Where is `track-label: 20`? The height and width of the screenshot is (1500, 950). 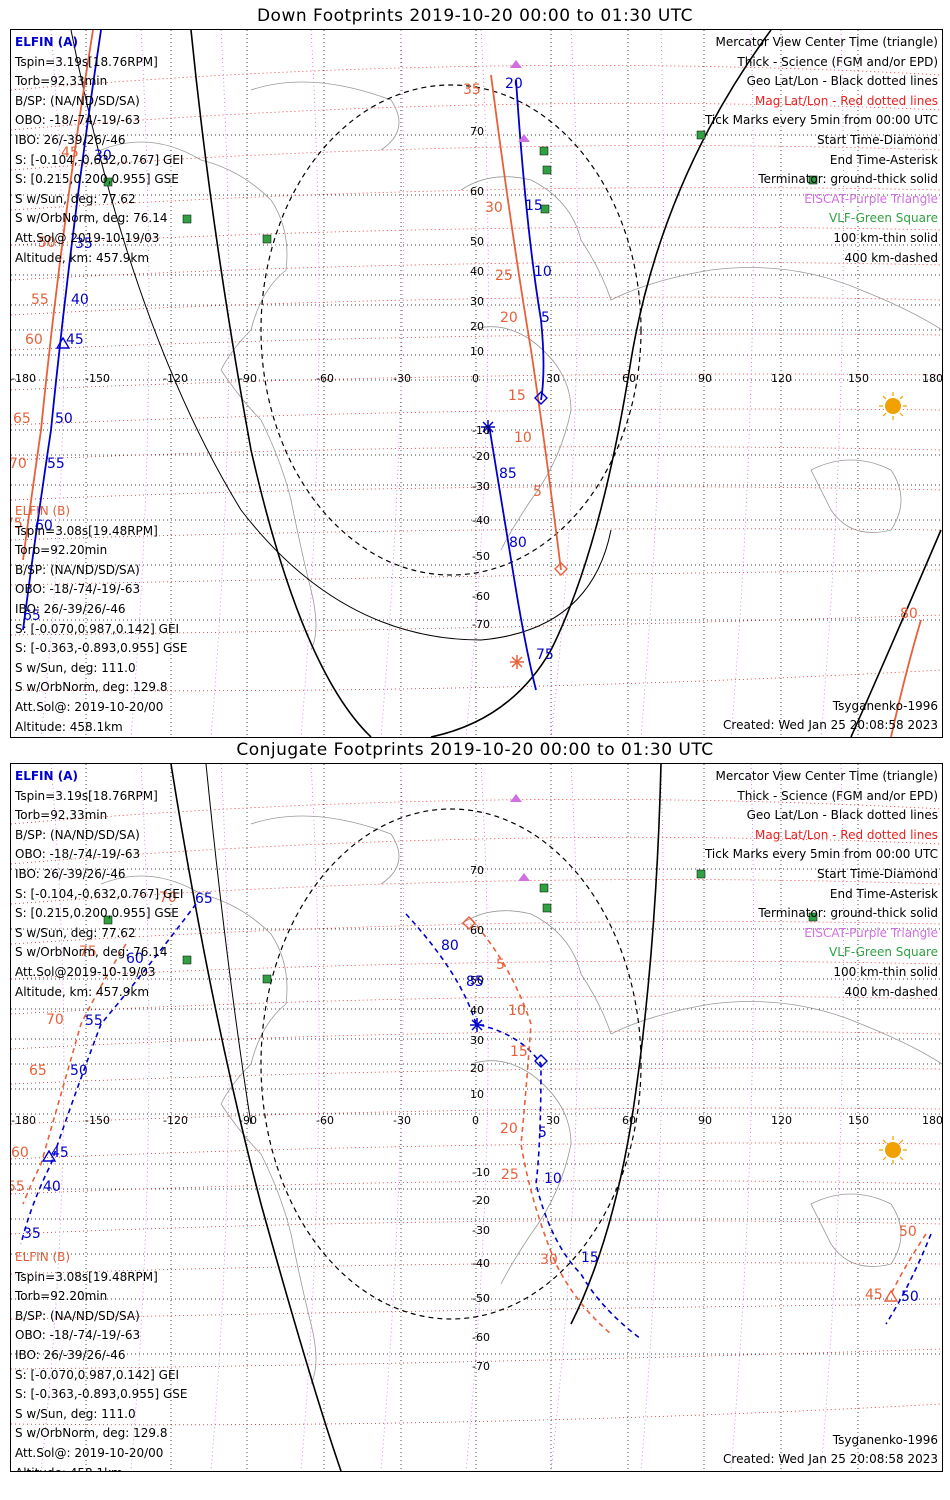
track-label: 20 is located at coordinates (514, 84).